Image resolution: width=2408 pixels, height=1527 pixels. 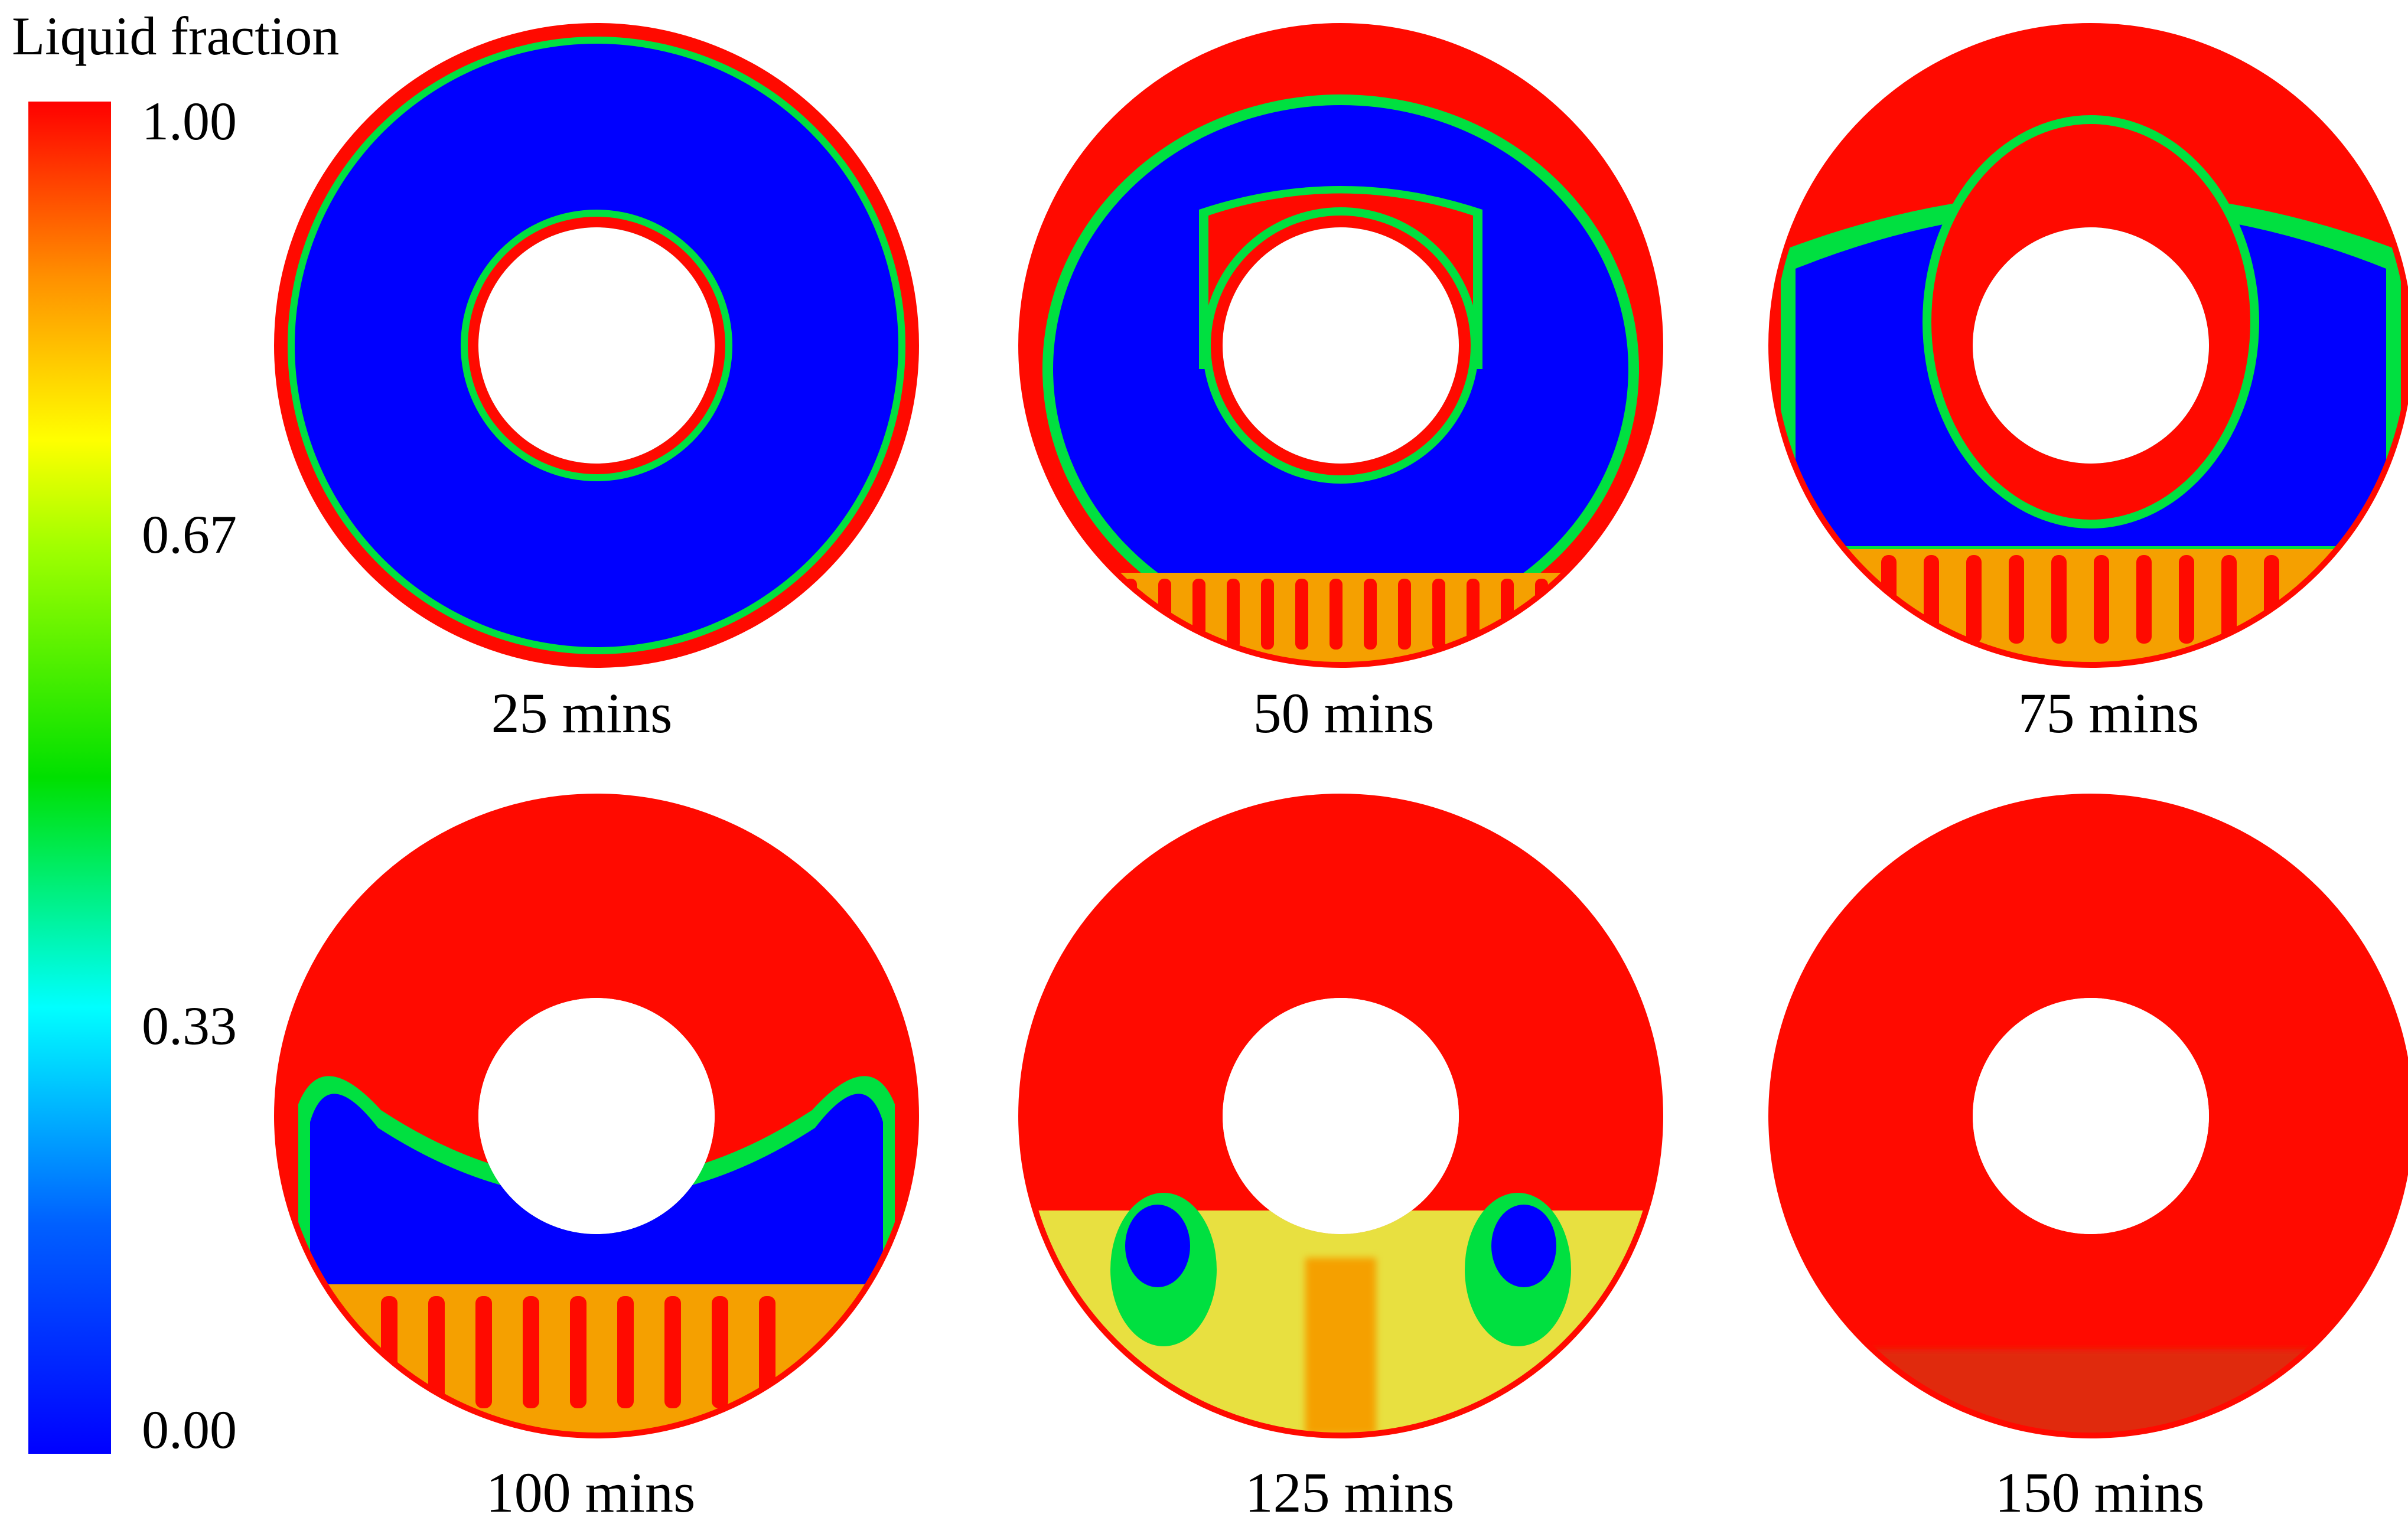 I want to click on panel-5: 125 mins, so click(x=1340, y=1159).